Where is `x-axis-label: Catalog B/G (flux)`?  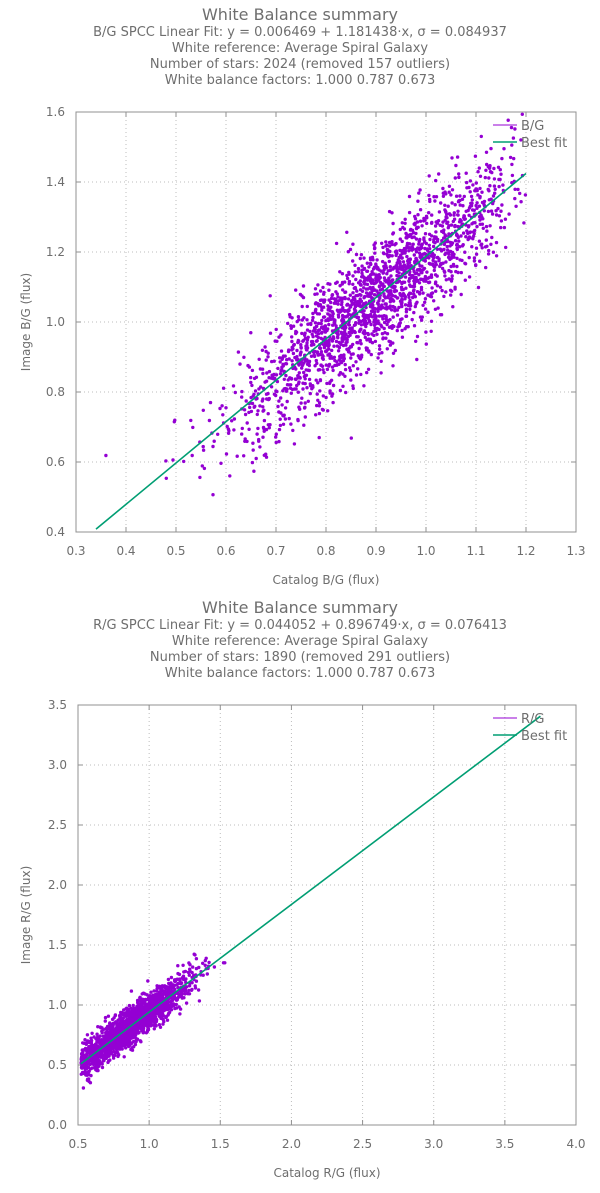 x-axis-label: Catalog B/G (flux) is located at coordinates (326, 580).